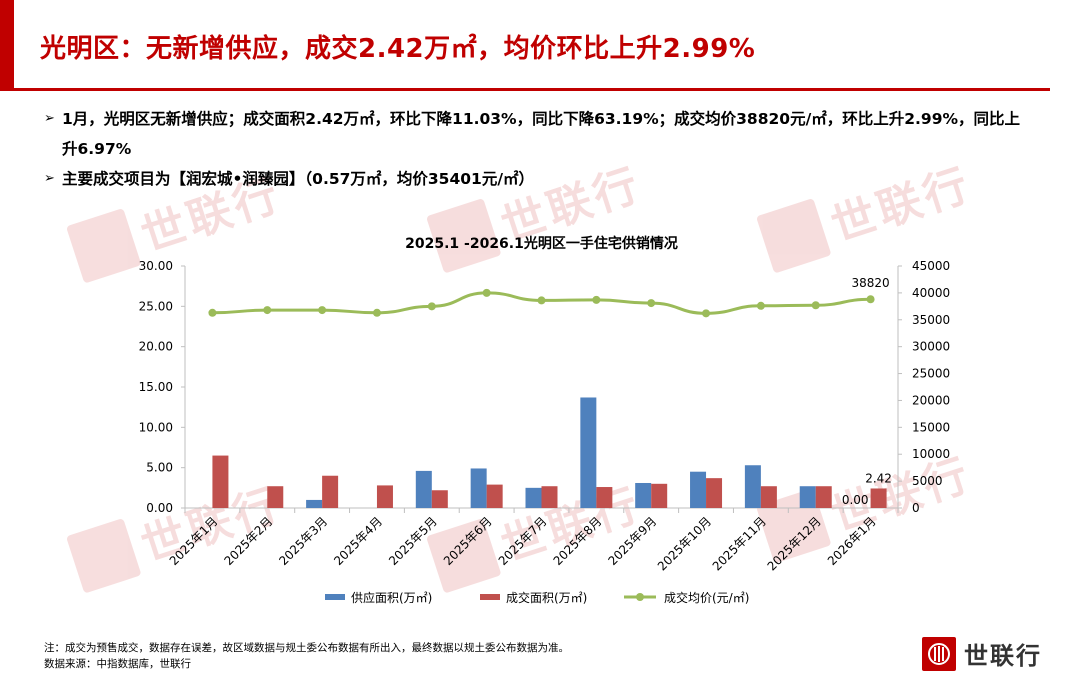  Describe the element at coordinates (578, 541) in the screenshot. I see `x-tick-label: 2025年8月` at that location.